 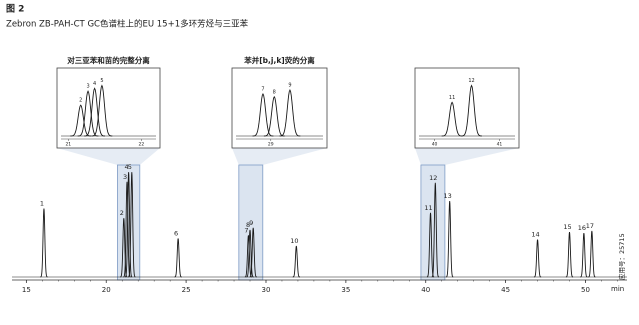 What do you see at coordinates (246, 230) in the screenshot?
I see `peak-label: 7` at bounding box center [246, 230].